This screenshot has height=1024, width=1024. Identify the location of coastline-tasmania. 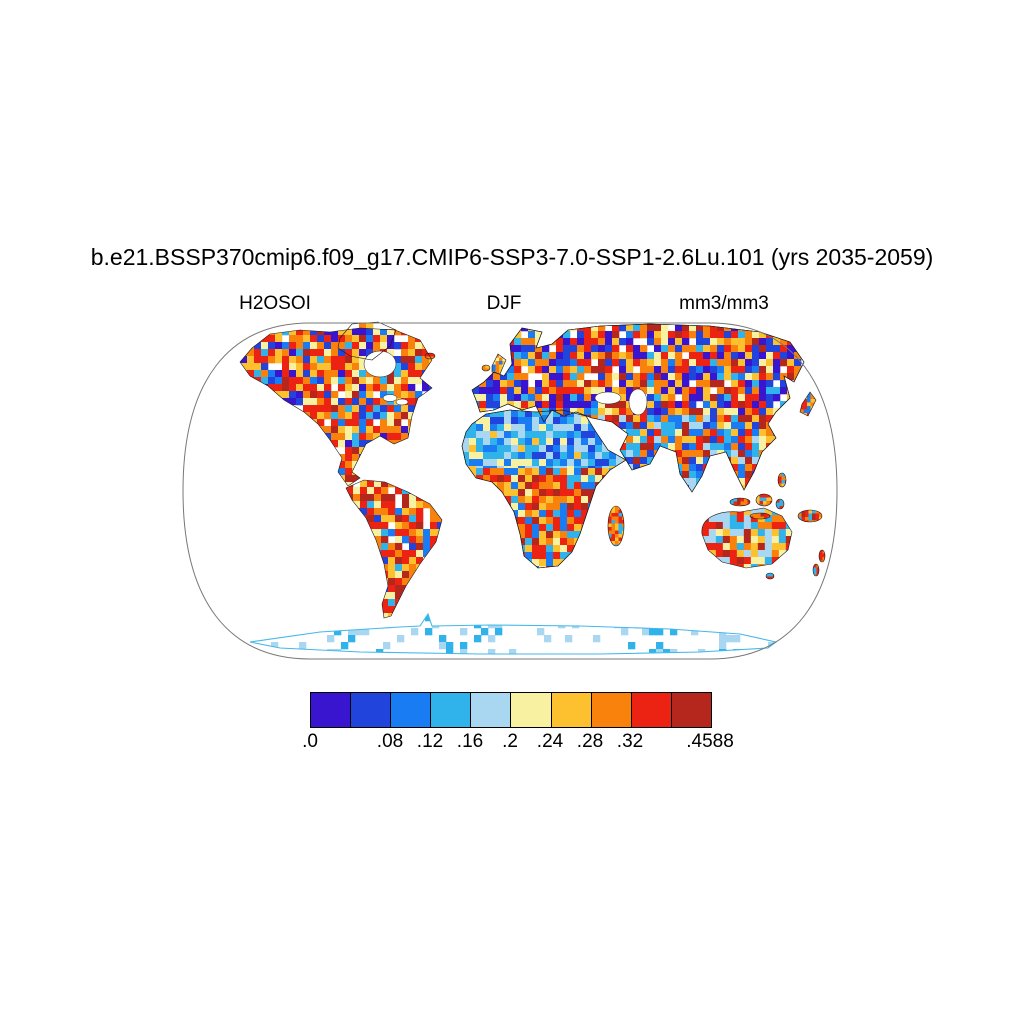
(770, 576).